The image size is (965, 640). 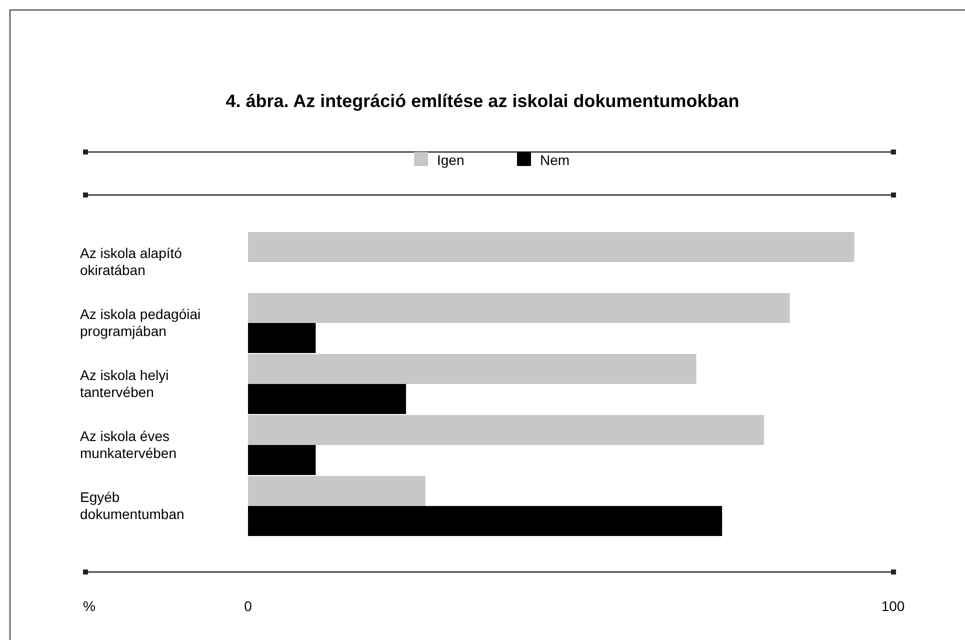 I want to click on x-tick-label: 0, so click(x=248, y=606).